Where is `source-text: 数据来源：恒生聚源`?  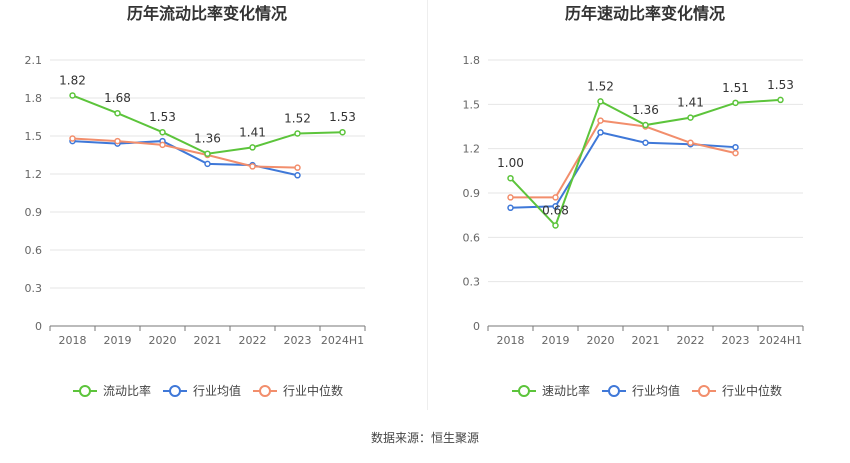
source-text: 数据来源：恒生聚源 is located at coordinates (424, 438).